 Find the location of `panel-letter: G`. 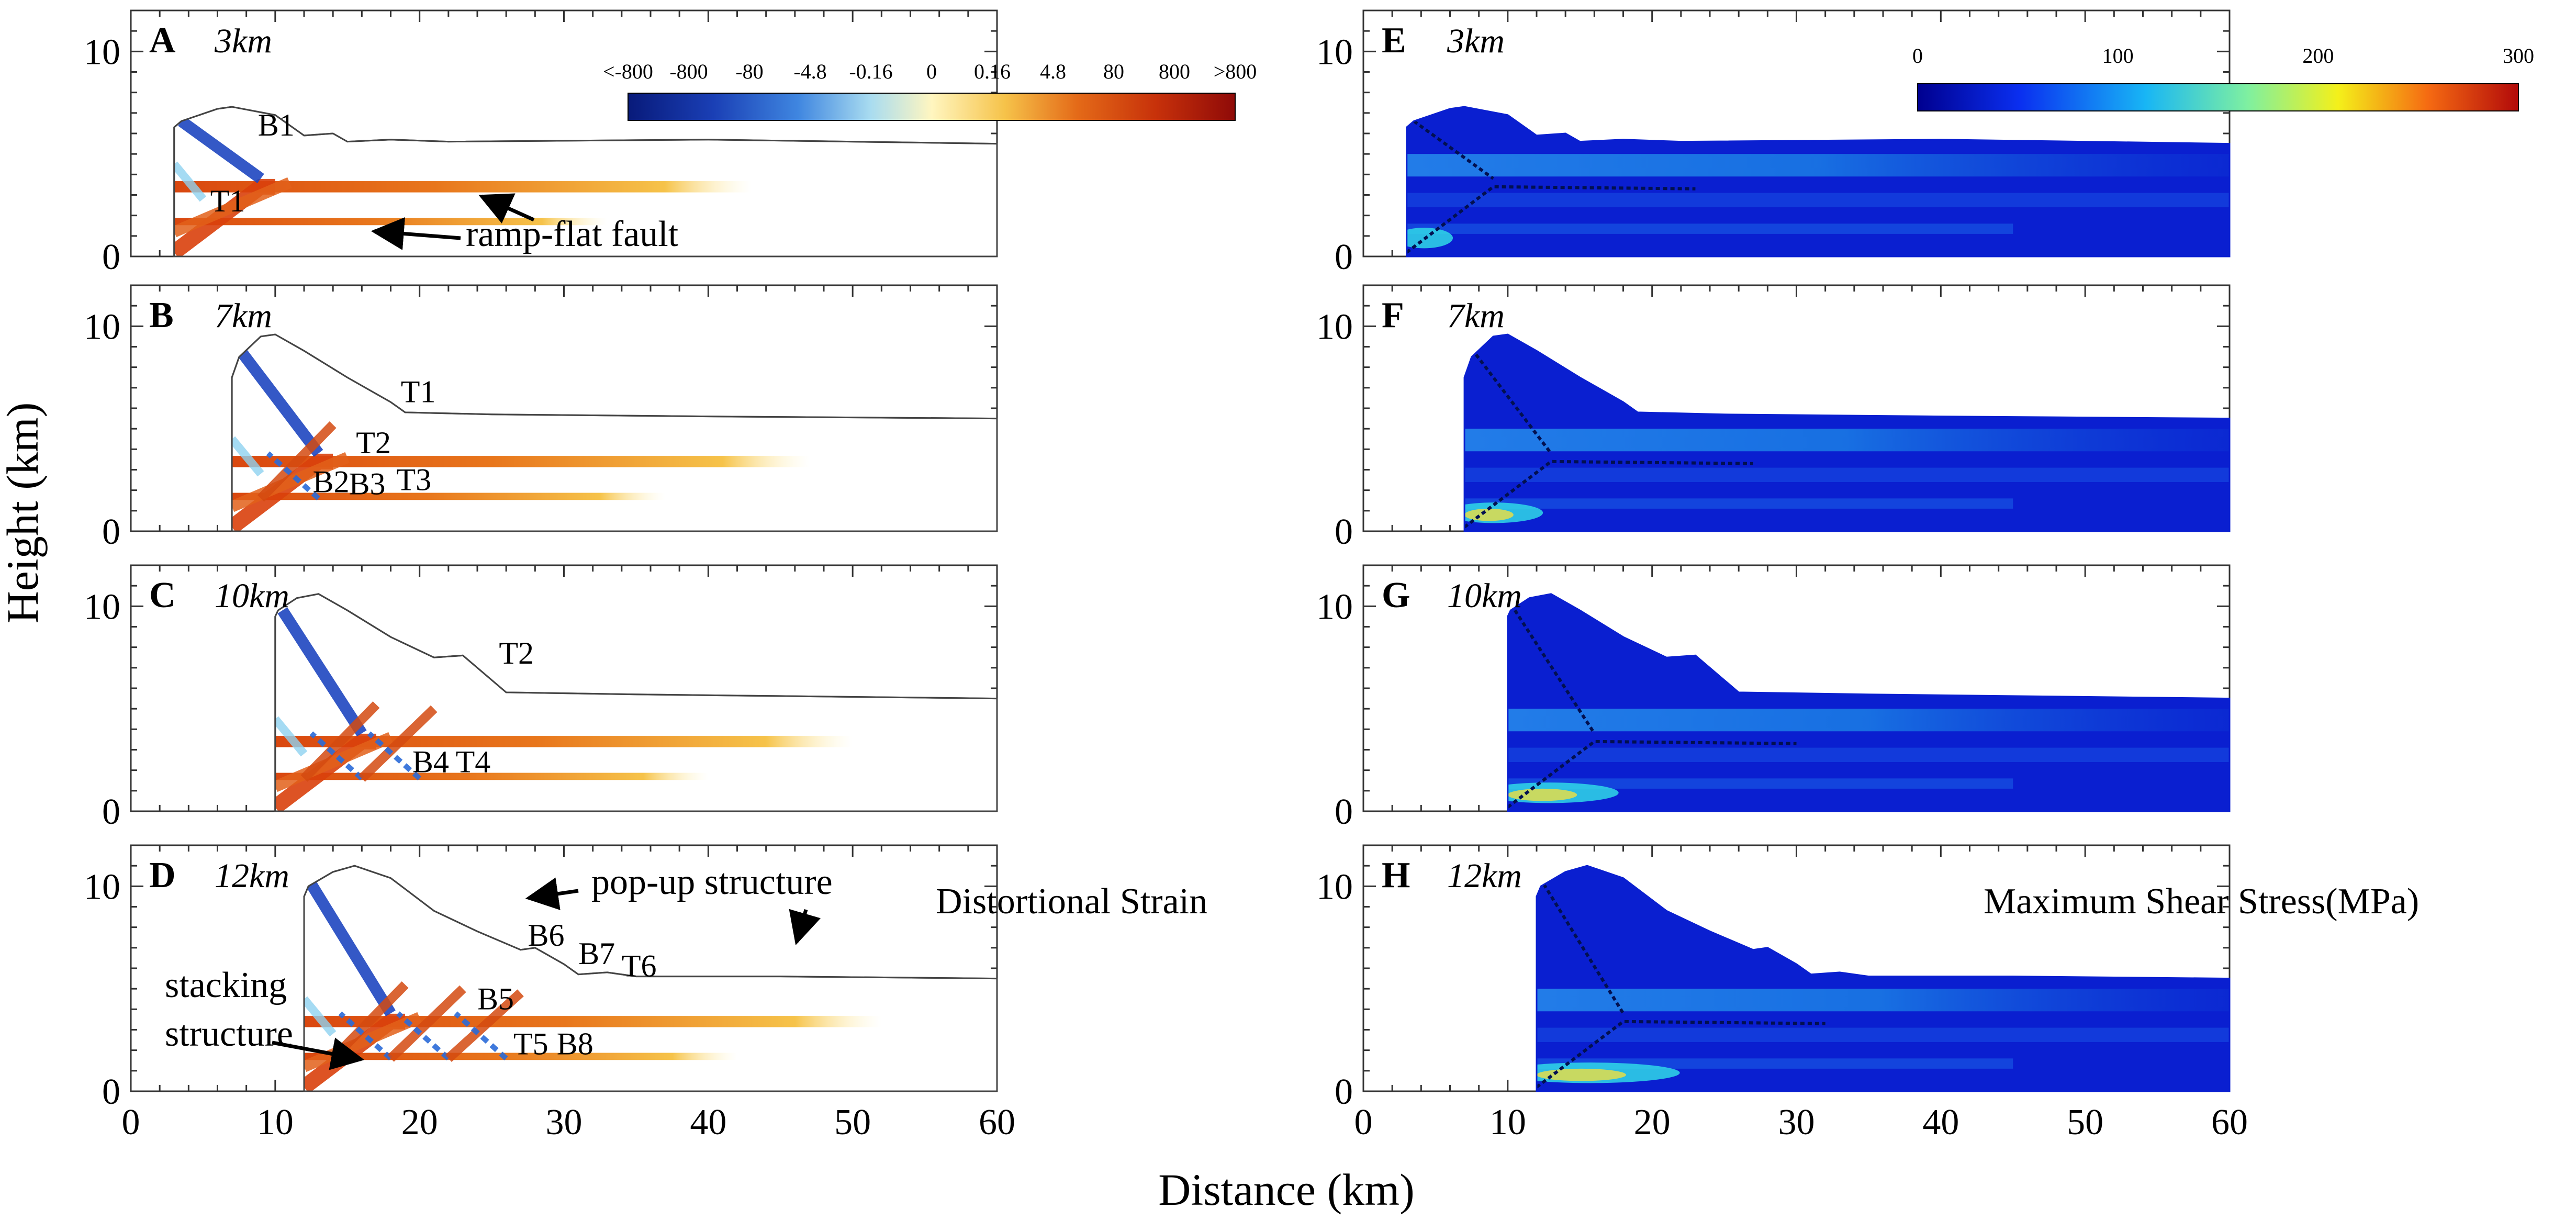

panel-letter: G is located at coordinates (1396, 595).